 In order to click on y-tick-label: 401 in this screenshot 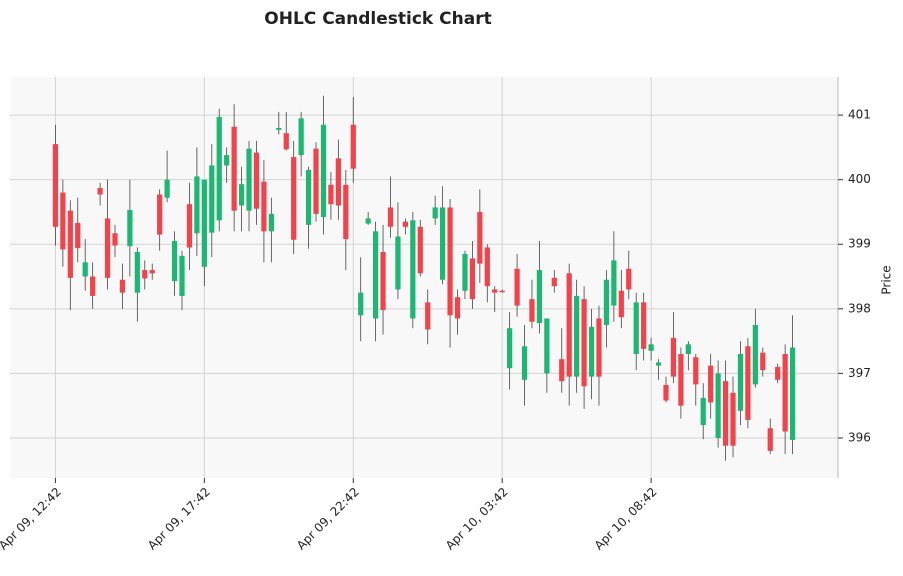, I will do `click(859, 115)`.